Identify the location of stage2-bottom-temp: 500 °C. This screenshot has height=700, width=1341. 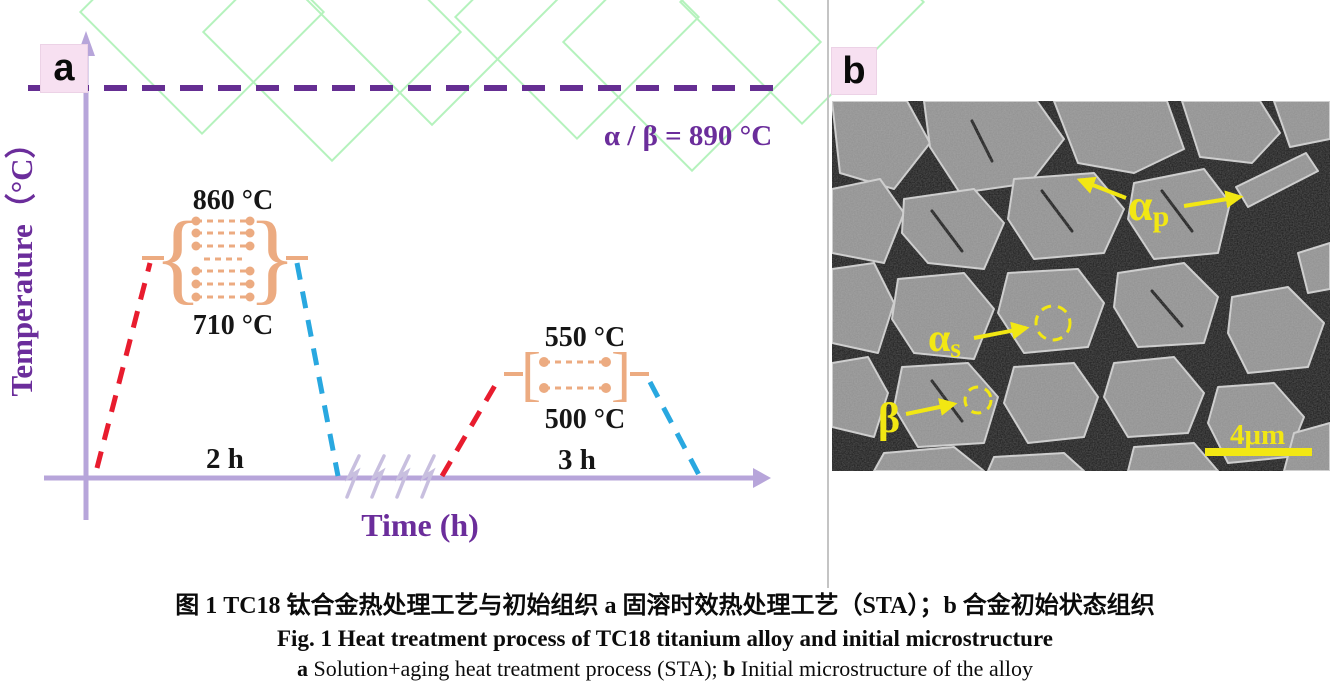
(585, 419).